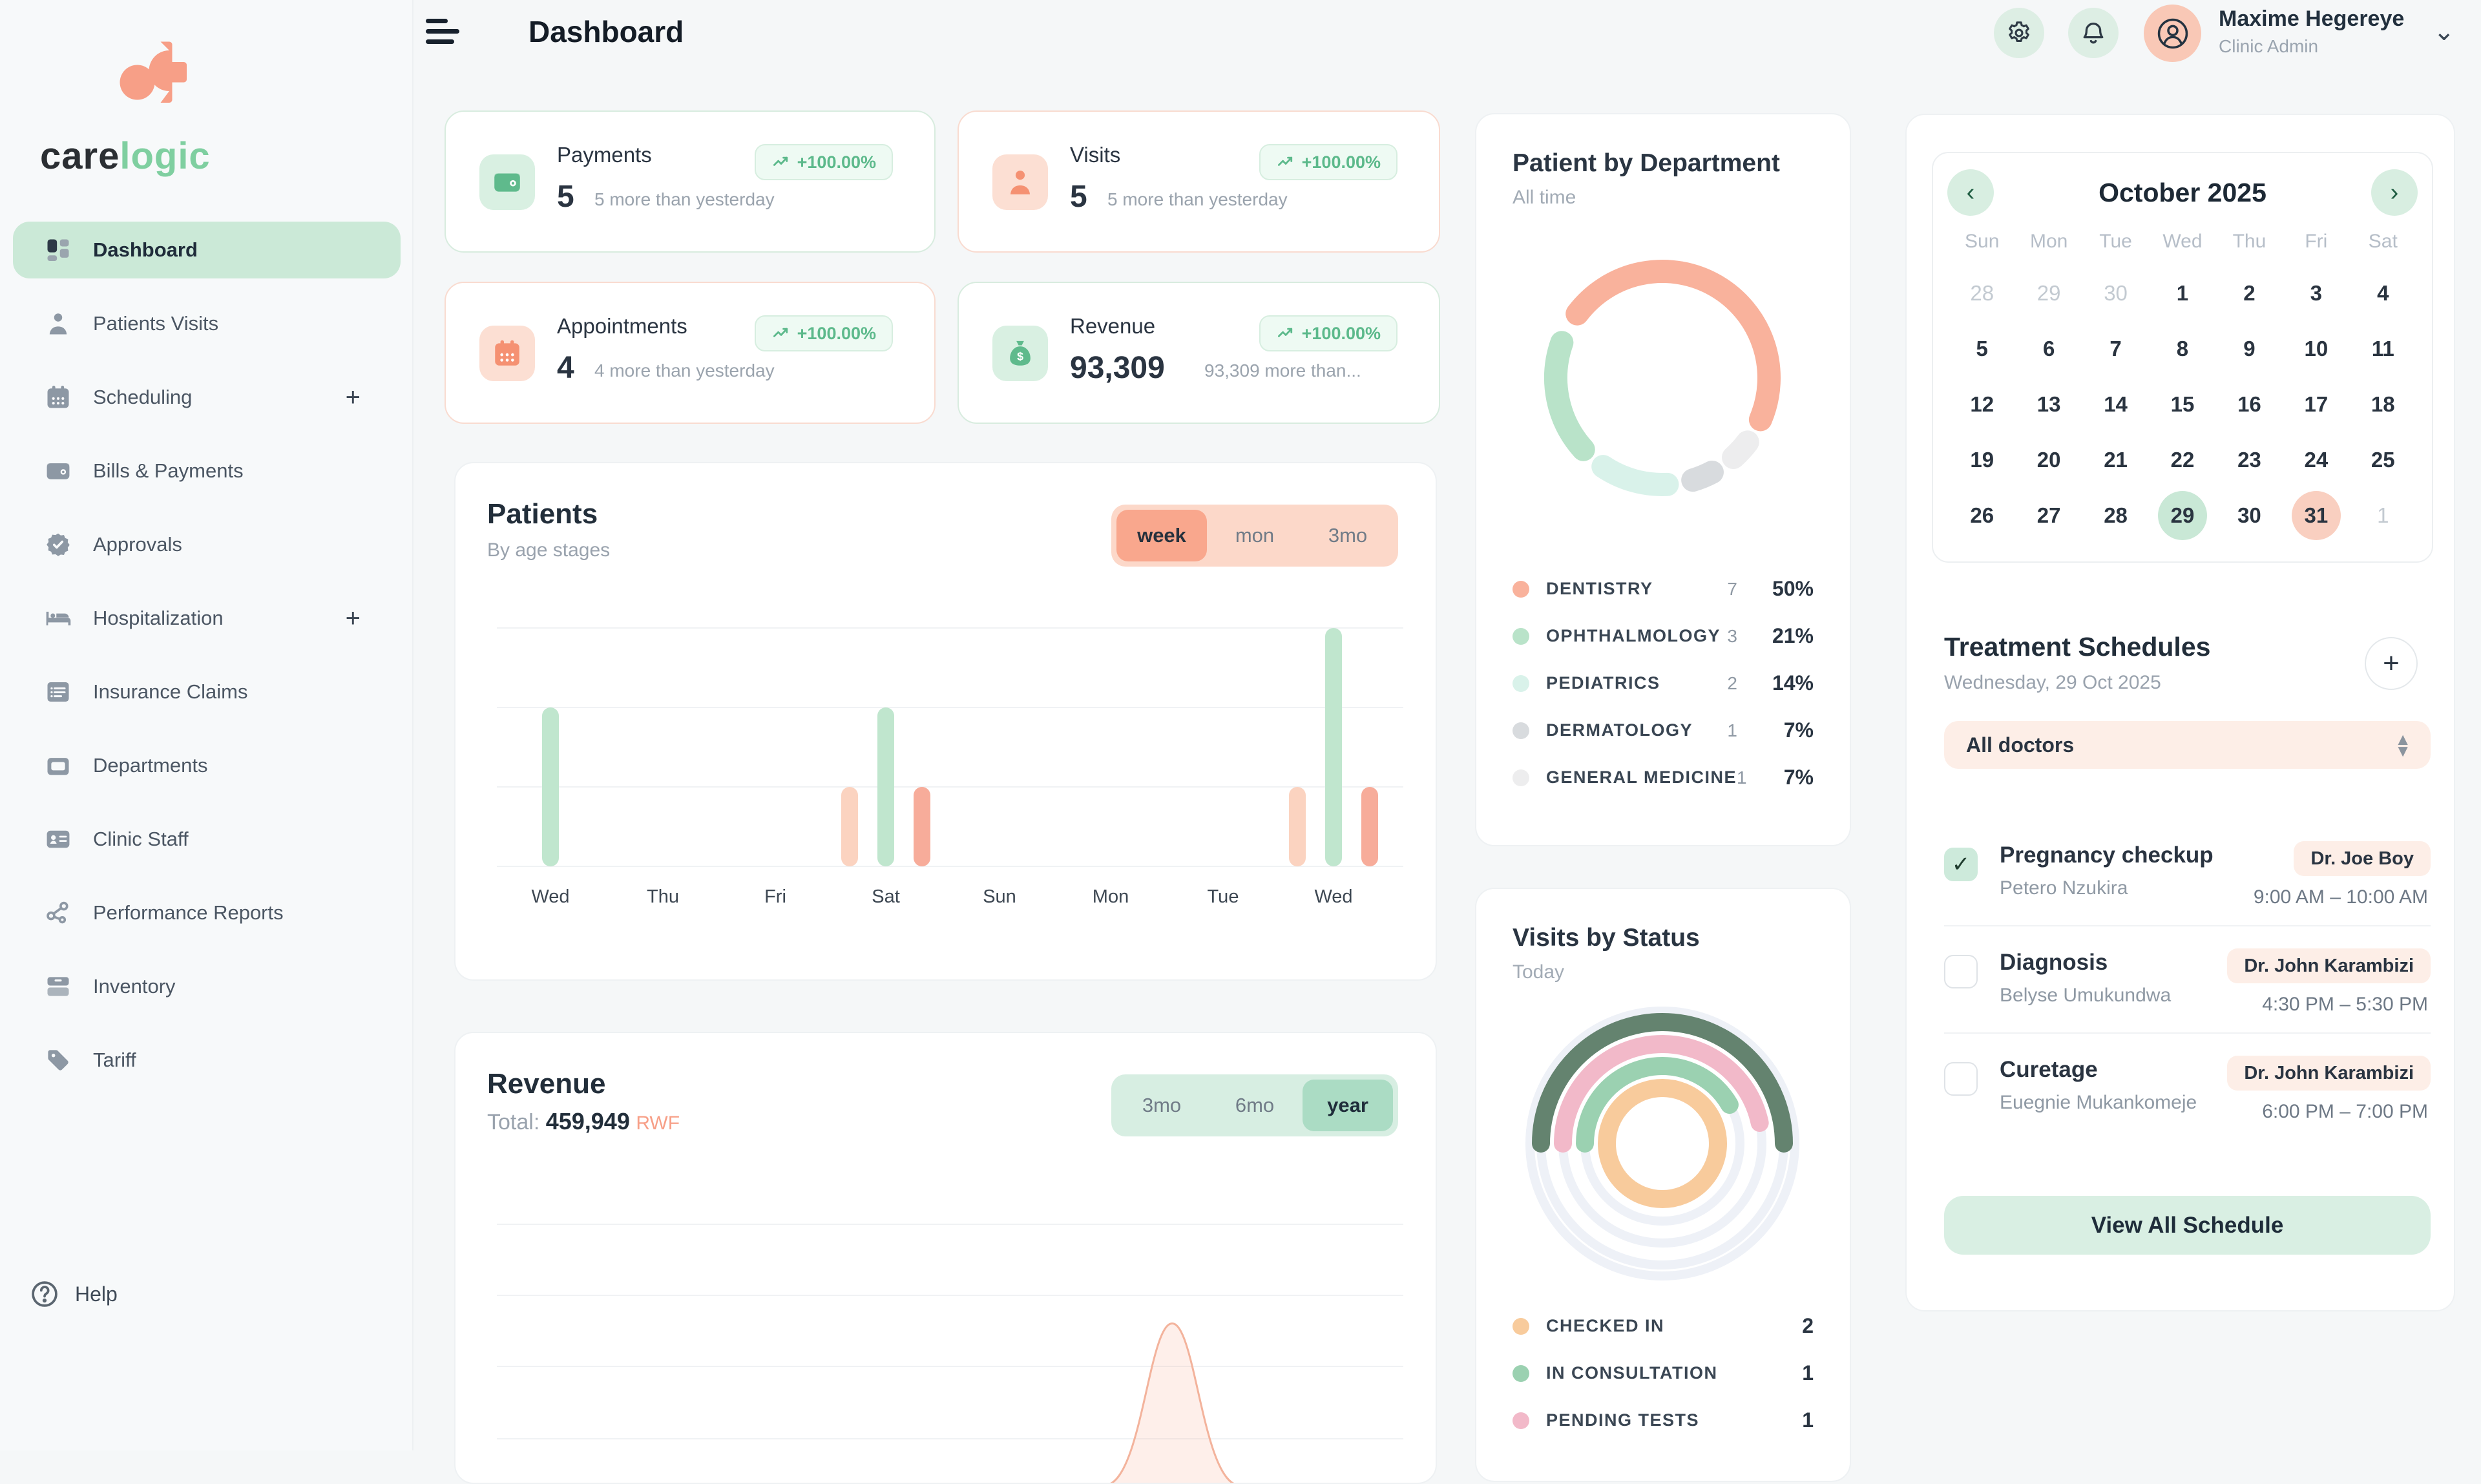  What do you see at coordinates (663, 896) in the screenshot?
I see `svg-text: Thu` at bounding box center [663, 896].